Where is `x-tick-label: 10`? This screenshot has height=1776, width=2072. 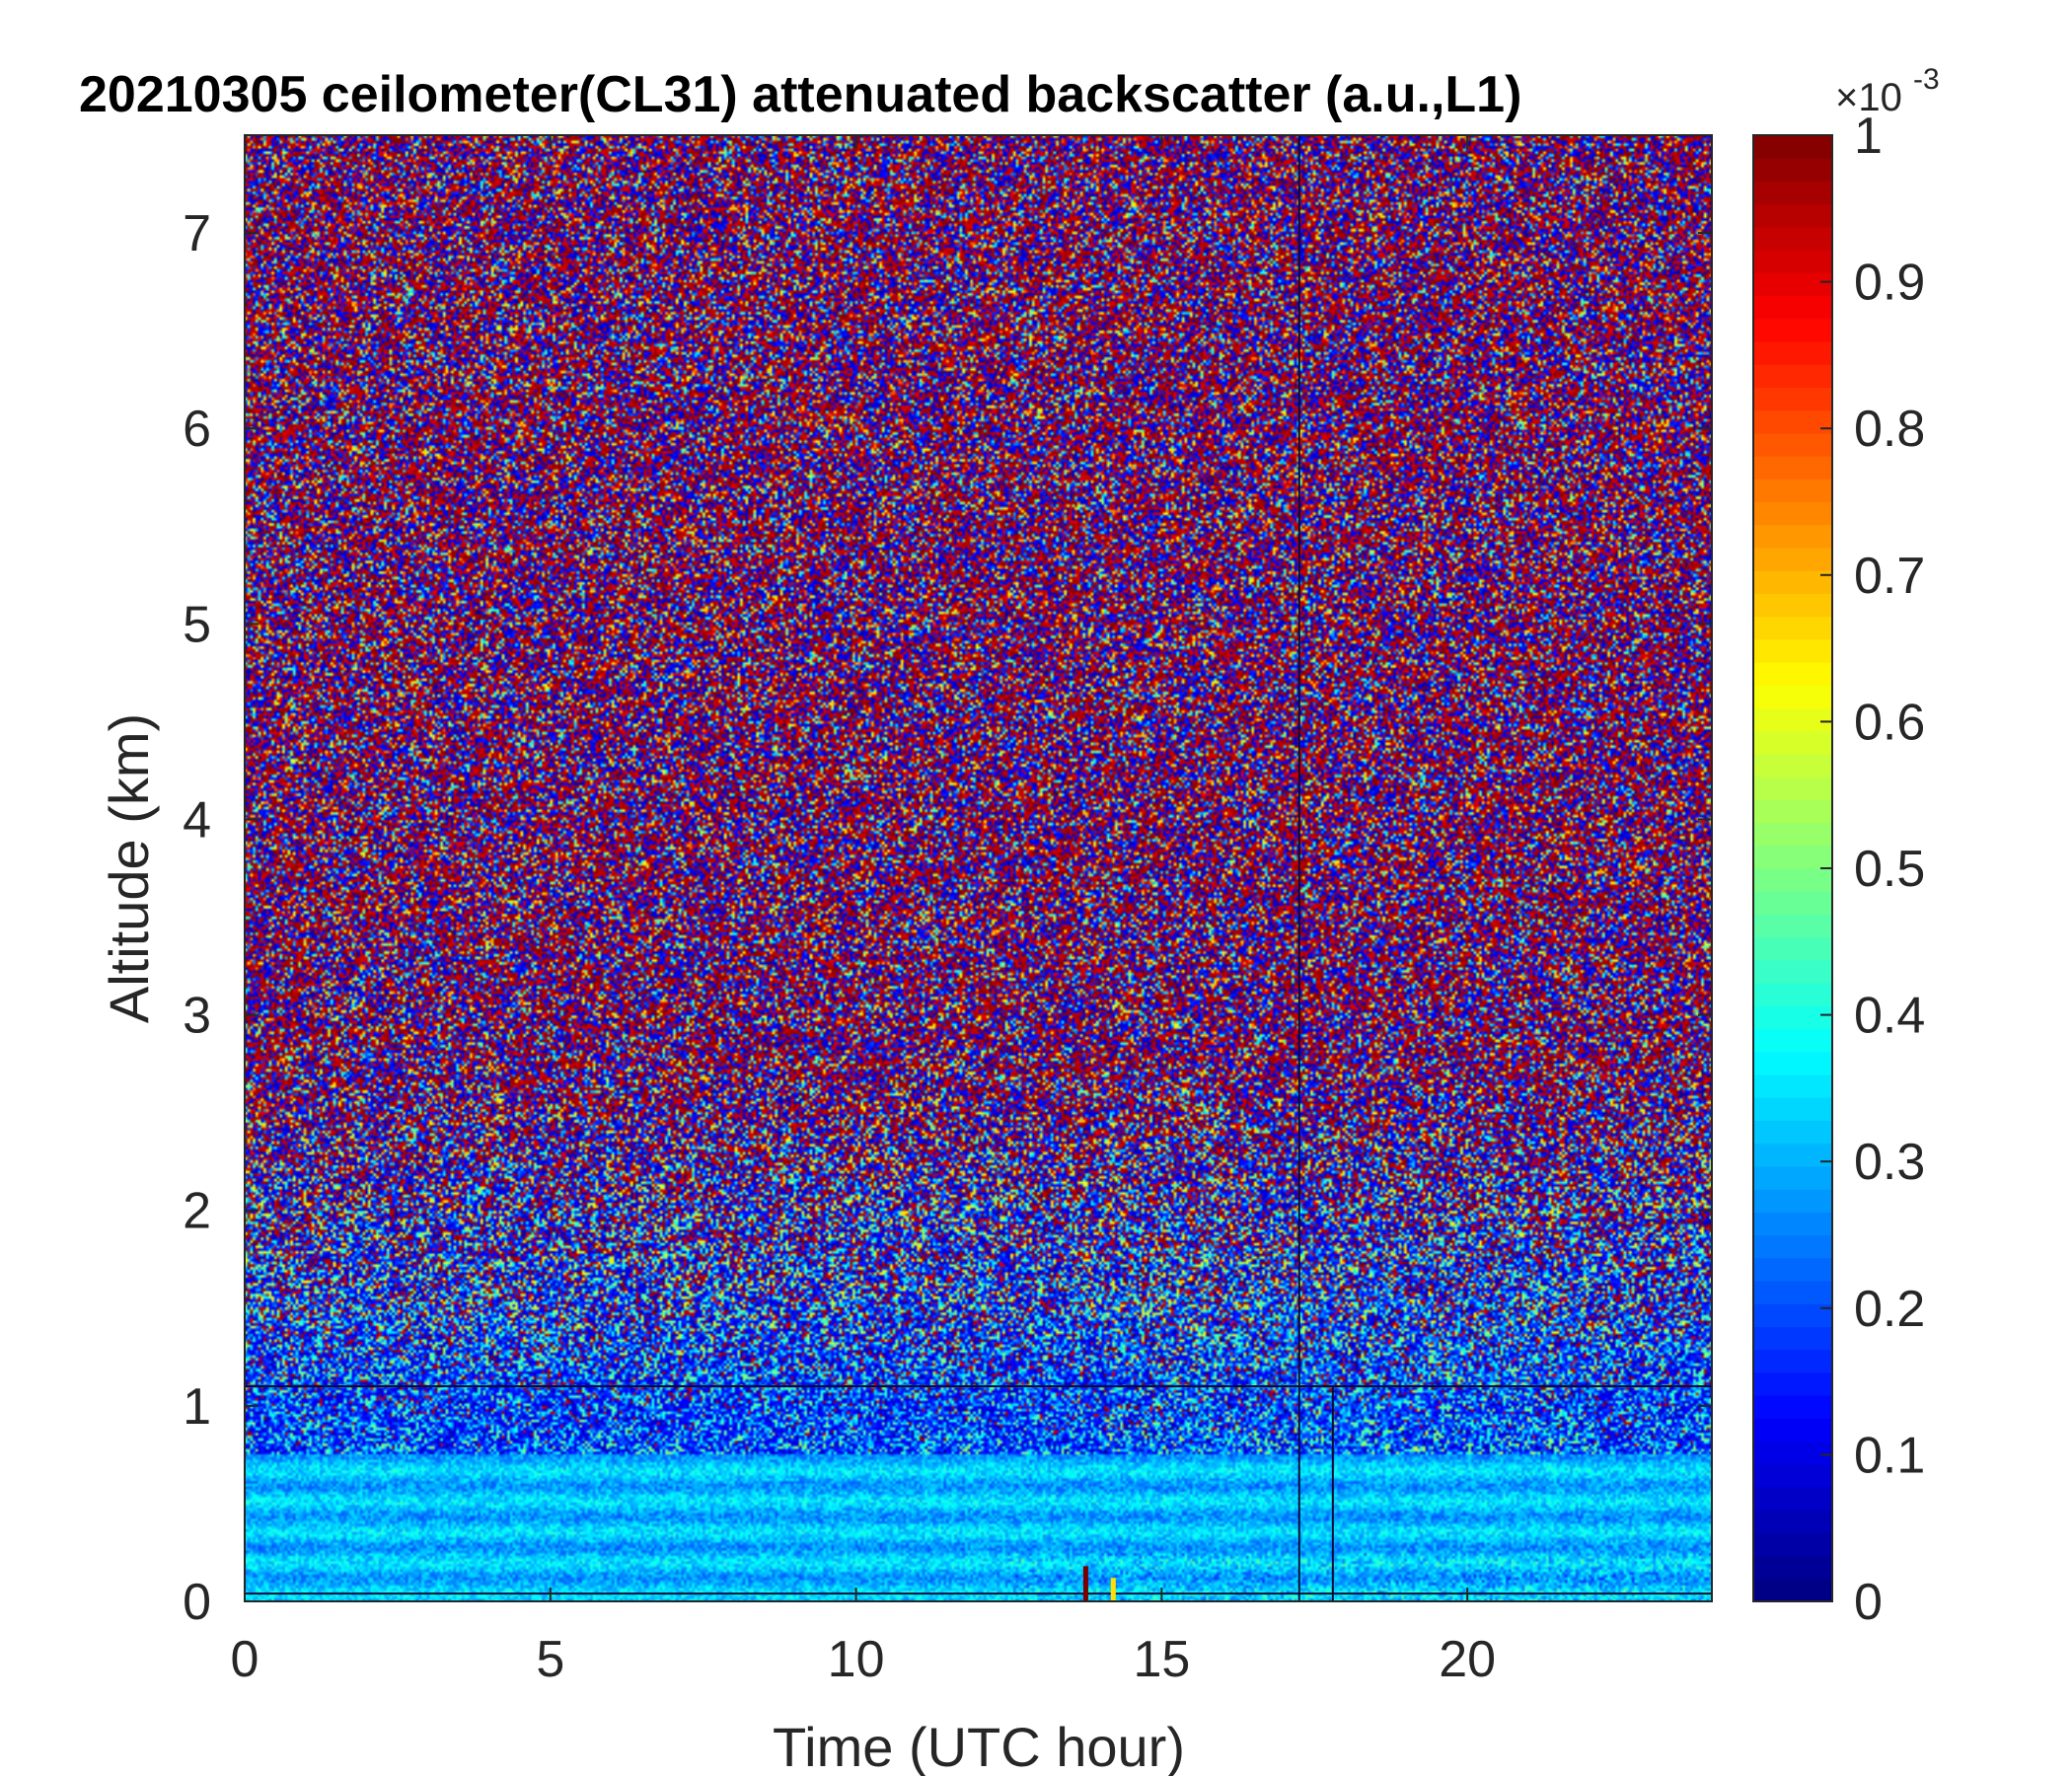
x-tick-label: 10 is located at coordinates (857, 1660).